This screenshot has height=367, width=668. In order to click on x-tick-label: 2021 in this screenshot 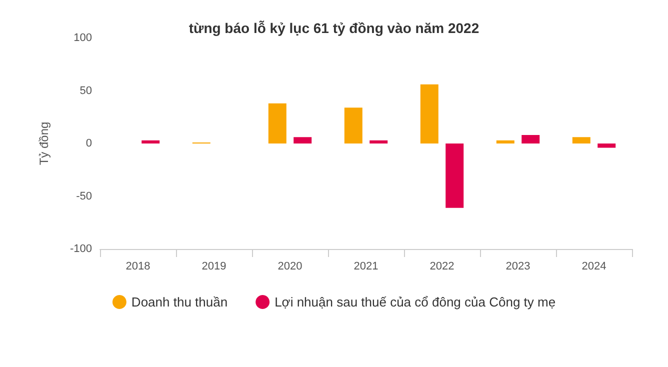, I will do `click(366, 266)`.